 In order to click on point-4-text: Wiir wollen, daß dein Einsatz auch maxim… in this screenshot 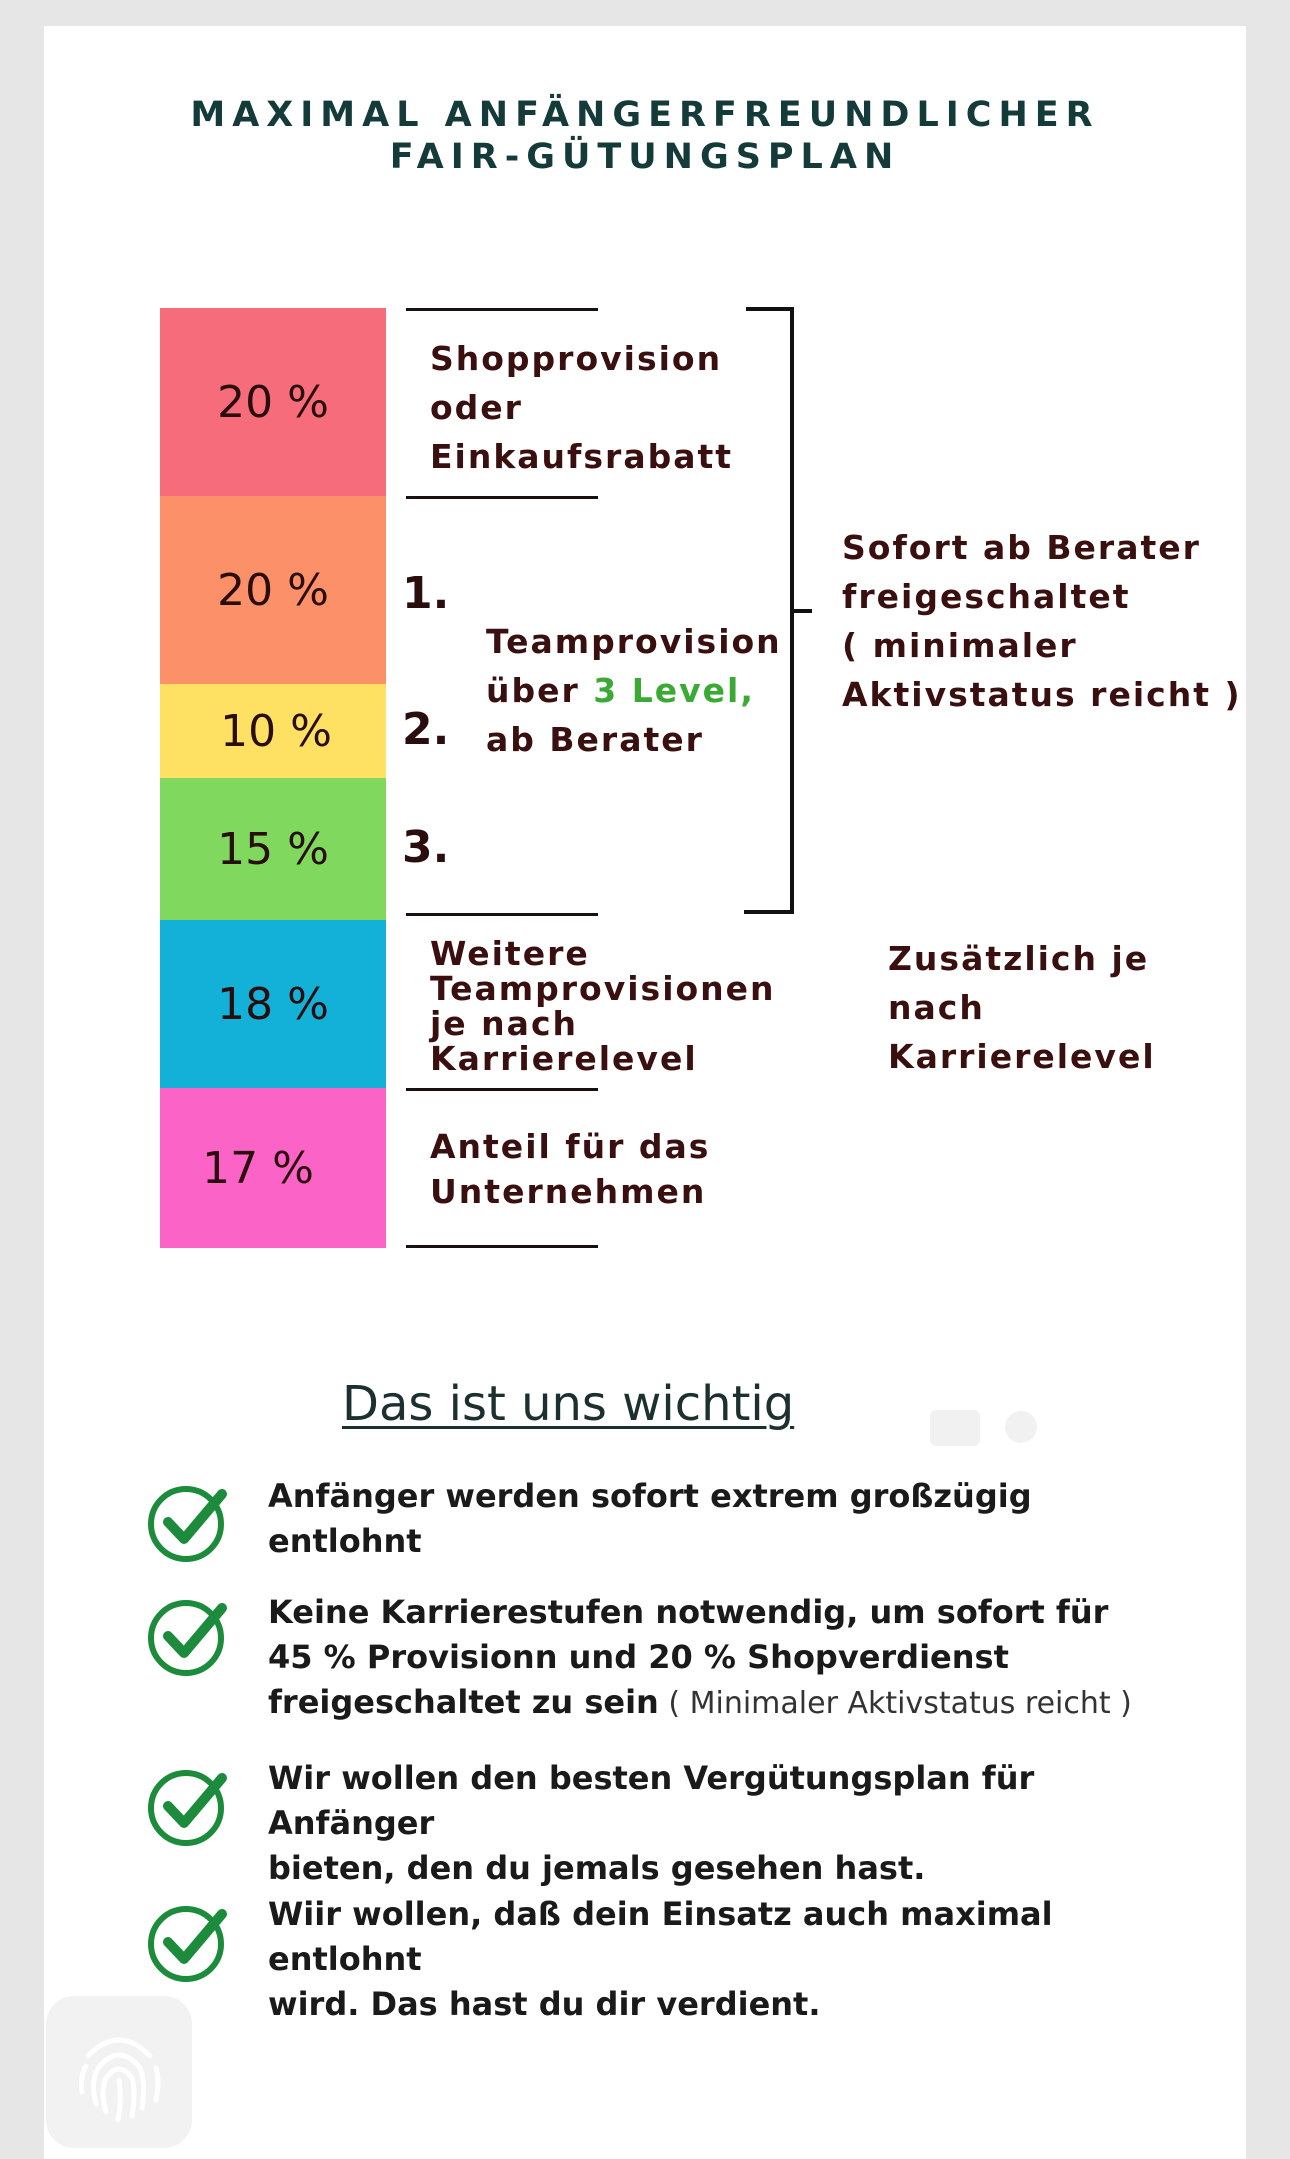, I will do `click(660, 1959)`.